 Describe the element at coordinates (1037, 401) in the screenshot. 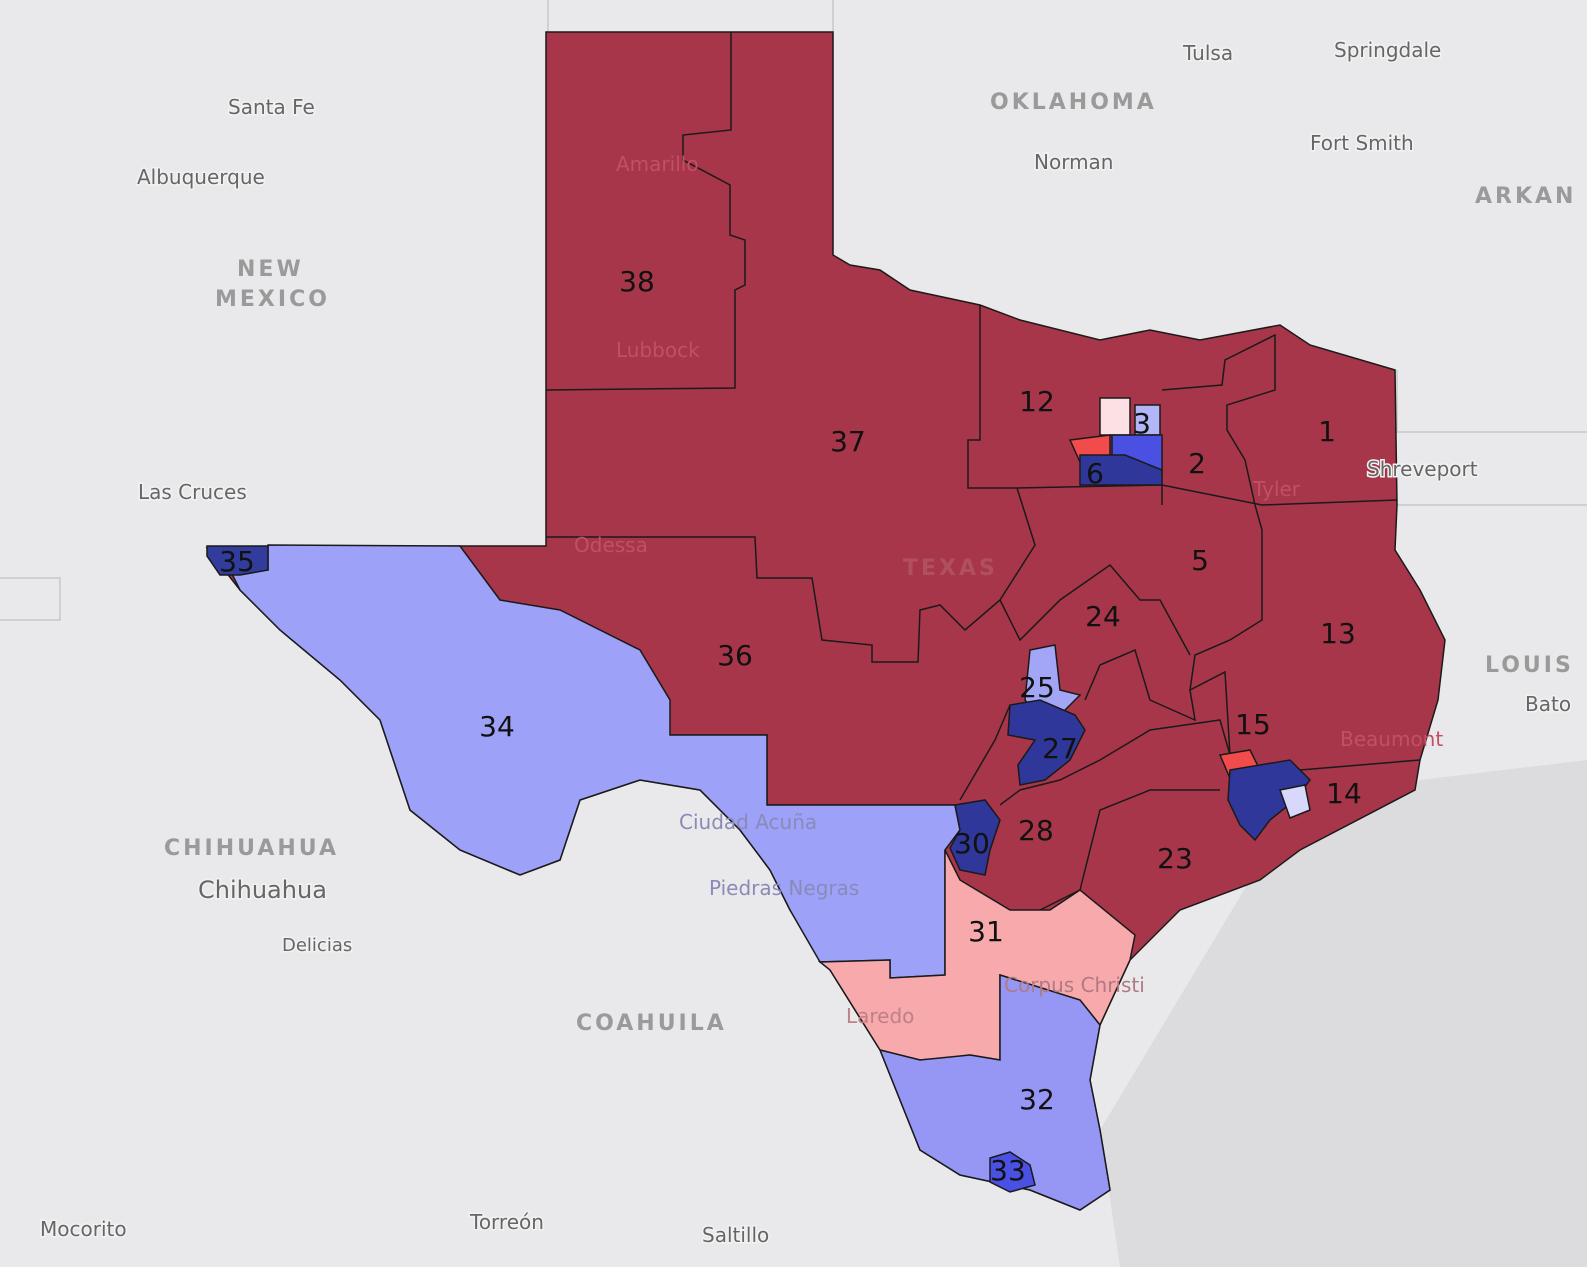

I see `district-label: 12` at that location.